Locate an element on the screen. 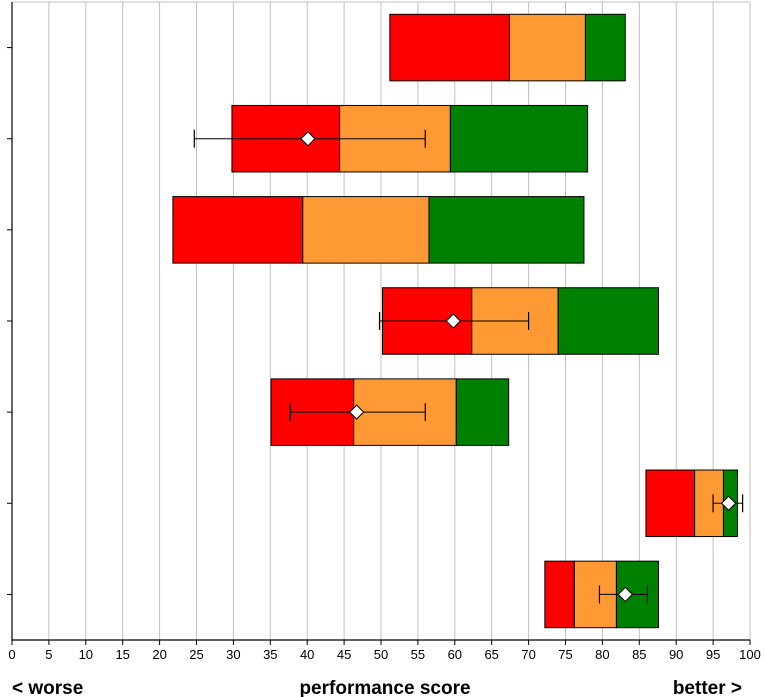 The width and height of the screenshot is (765, 697). x-tick-label-75: 75 is located at coordinates (565, 654).